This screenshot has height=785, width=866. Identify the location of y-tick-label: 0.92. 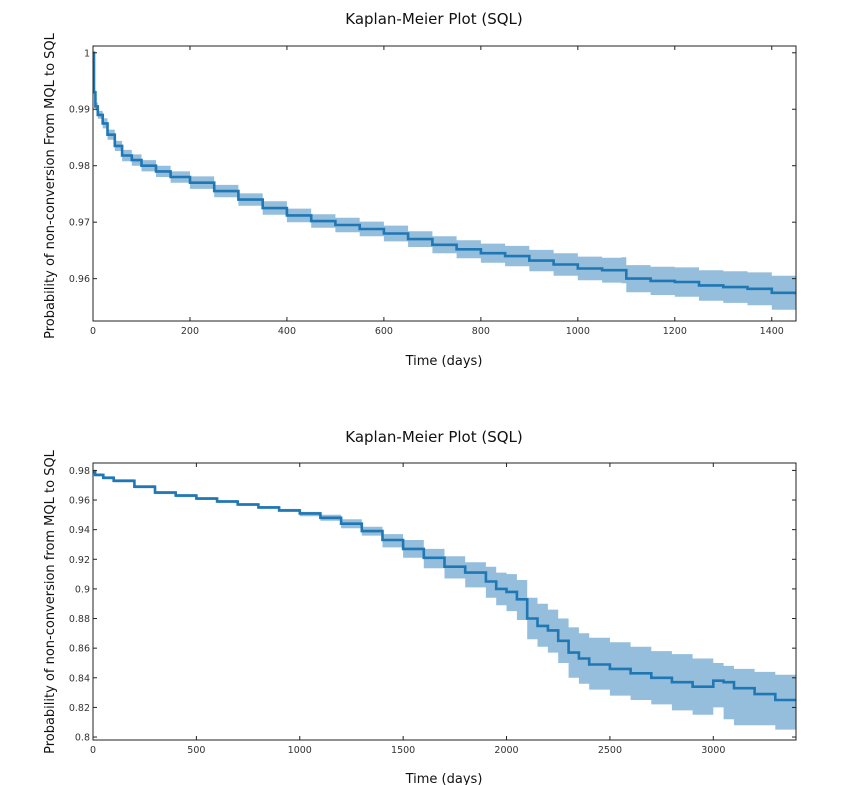
(79, 560).